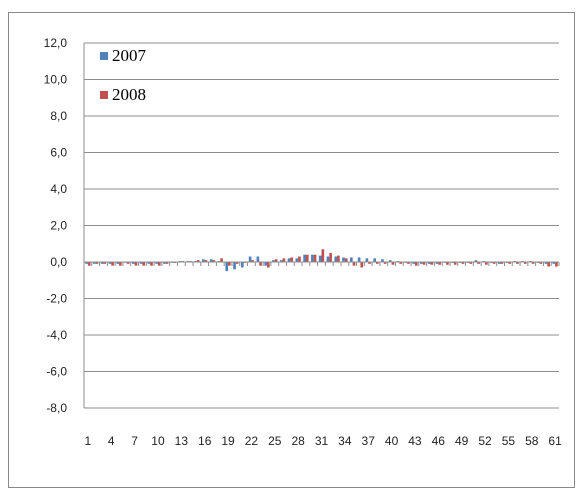 This screenshot has width=579, height=489. Describe the element at coordinates (129, 94) in the screenshot. I see `legend-label-2008: 2008` at that location.